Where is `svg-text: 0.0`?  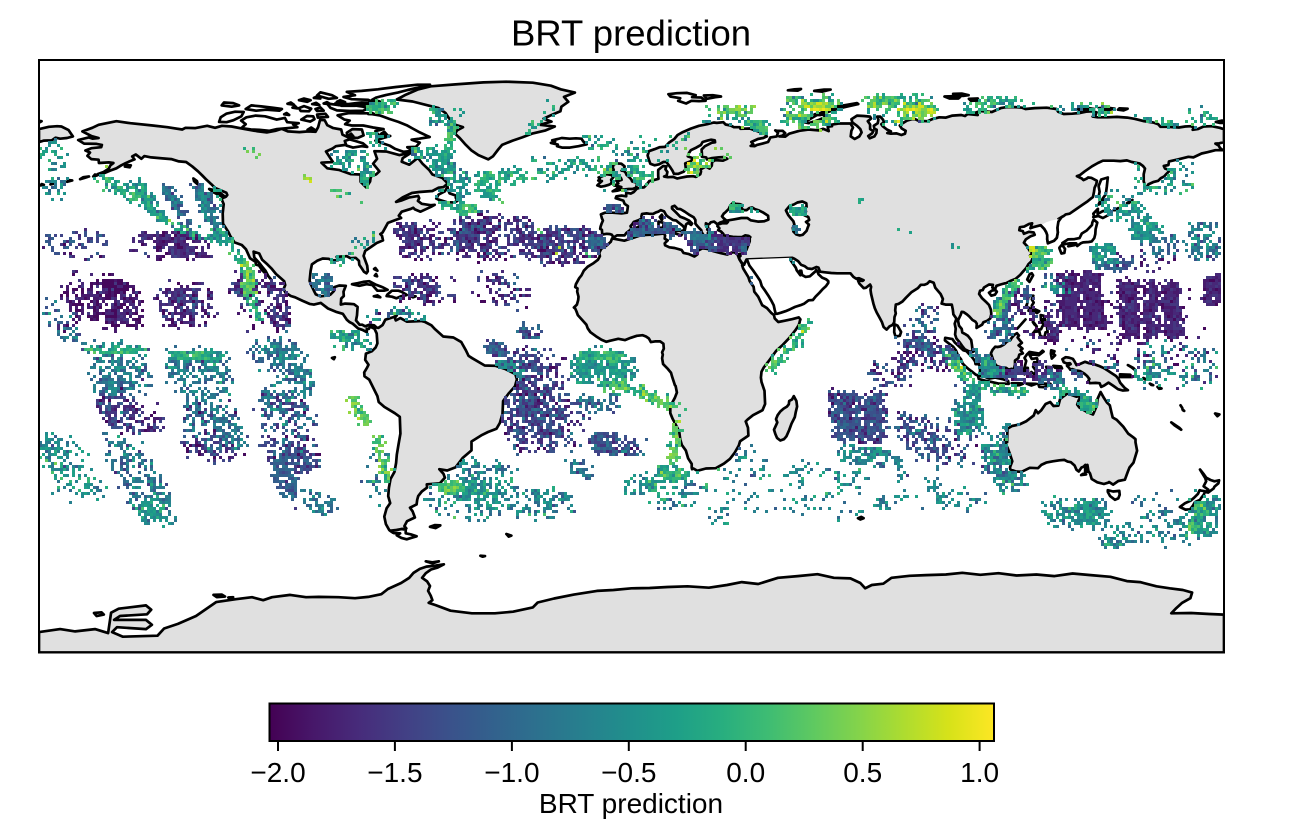 svg-text: 0.0 is located at coordinates (745, 772).